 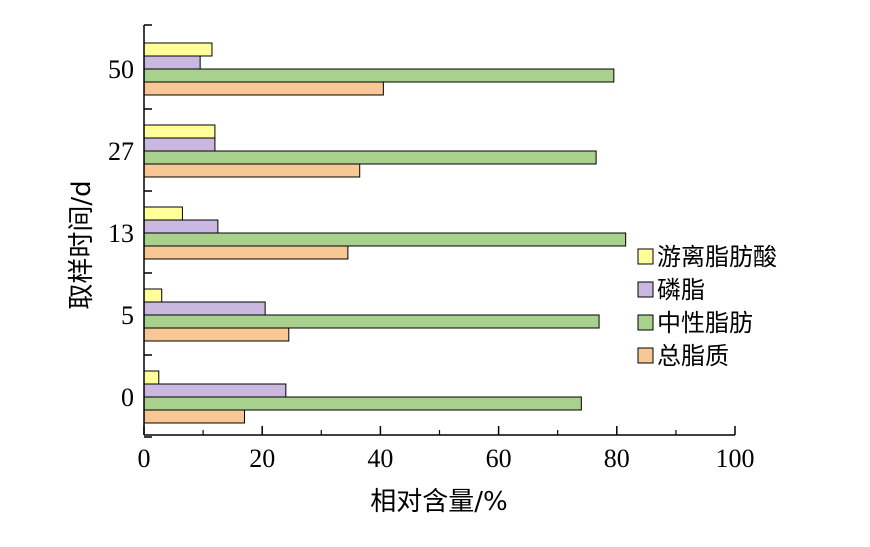 I want to click on bar-总脂质-50, so click(x=263, y=88).